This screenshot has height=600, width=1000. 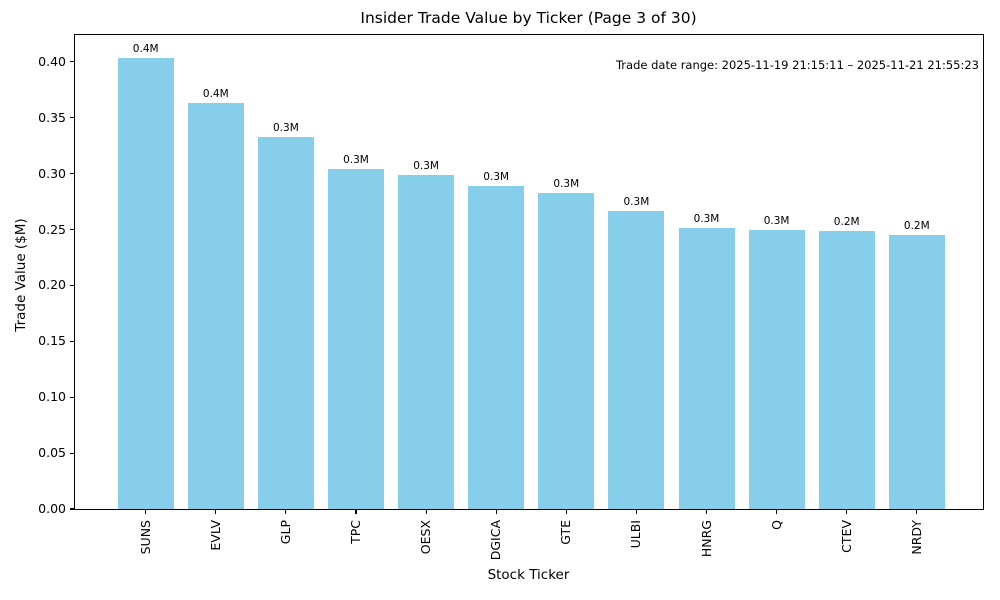 I want to click on y-tick-label: 0.10, so click(x=52, y=397).